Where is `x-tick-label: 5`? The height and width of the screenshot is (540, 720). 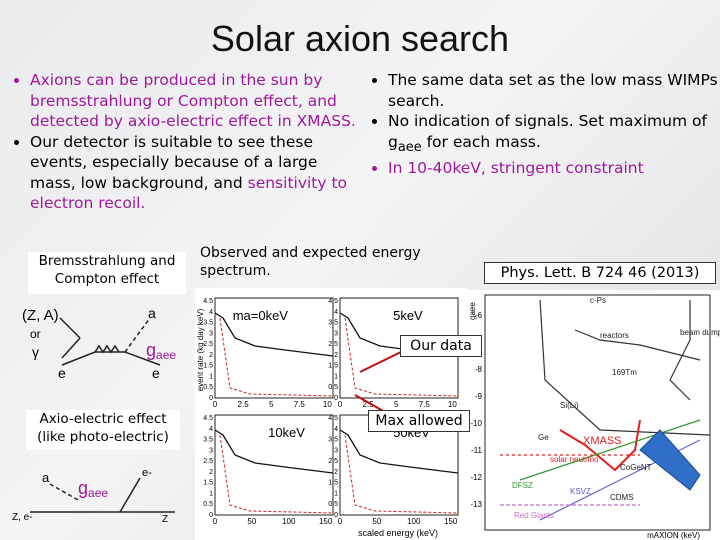
x-tick-label: 5 is located at coordinates (396, 404).